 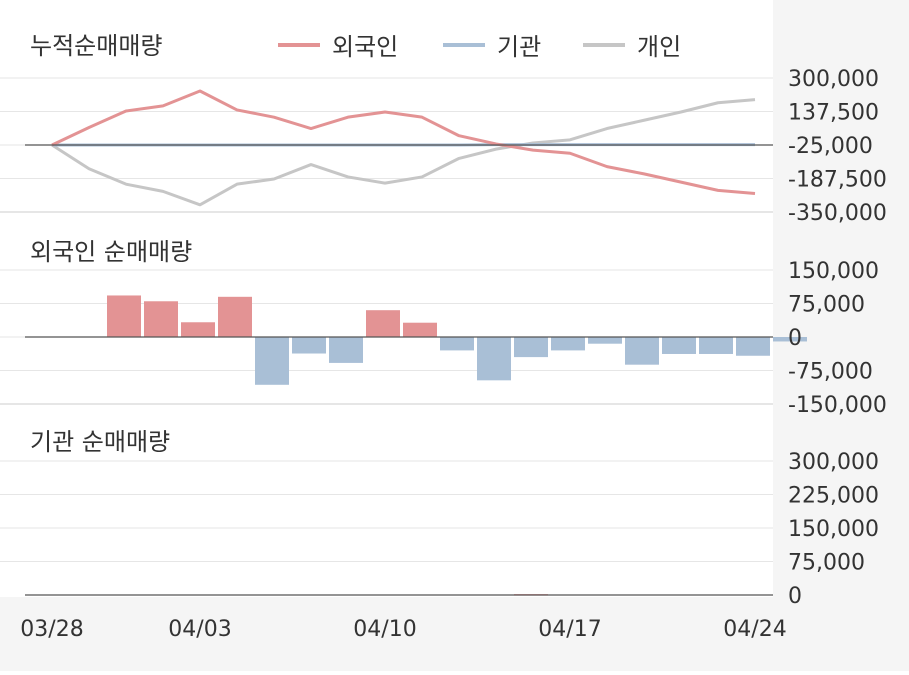 What do you see at coordinates (833, 496) in the screenshot?
I see `y-tick-label: 225,000` at bounding box center [833, 496].